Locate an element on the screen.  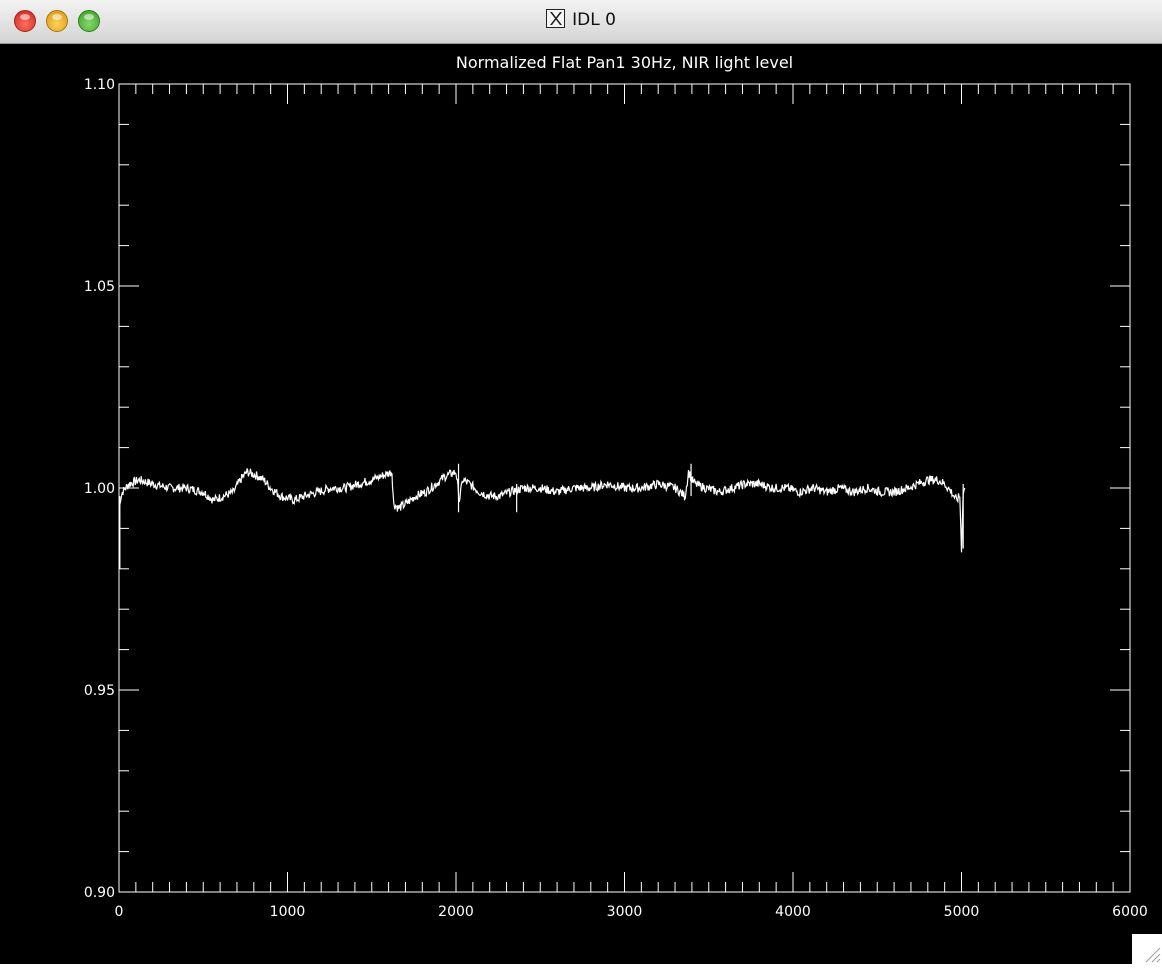
zoom-button is located at coordinates (89, 21).